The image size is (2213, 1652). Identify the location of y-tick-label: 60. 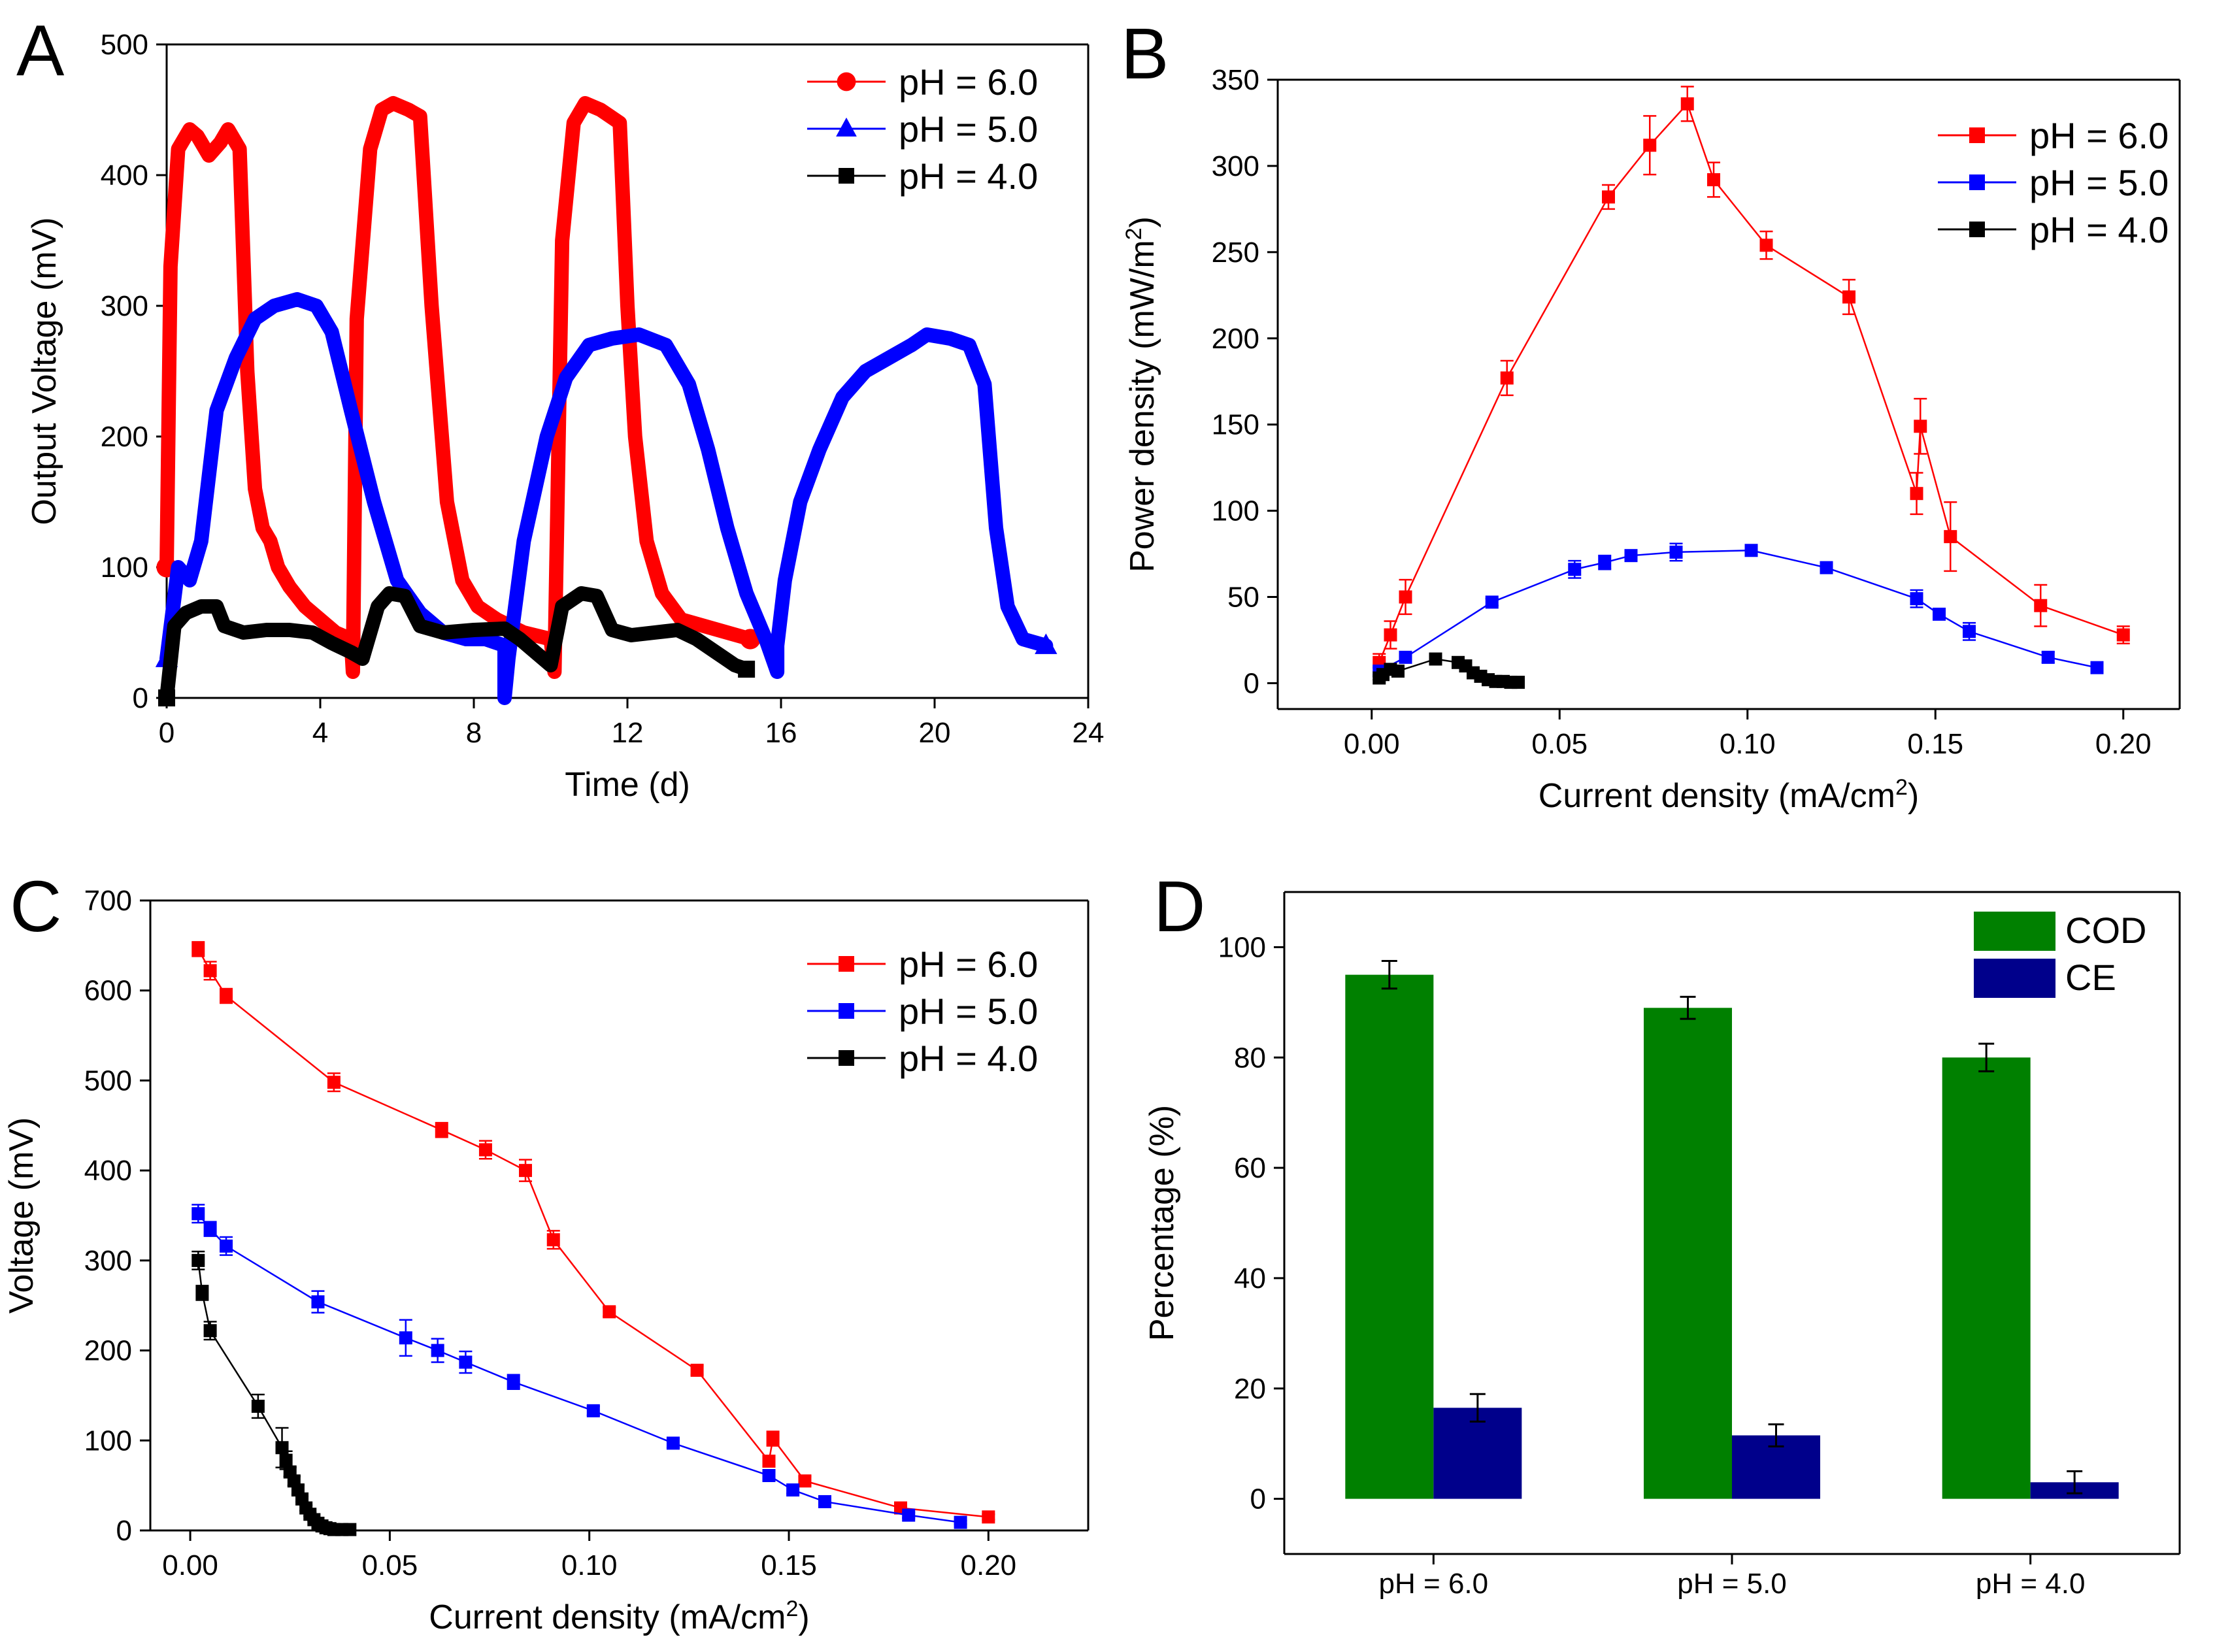
(1250, 1168).